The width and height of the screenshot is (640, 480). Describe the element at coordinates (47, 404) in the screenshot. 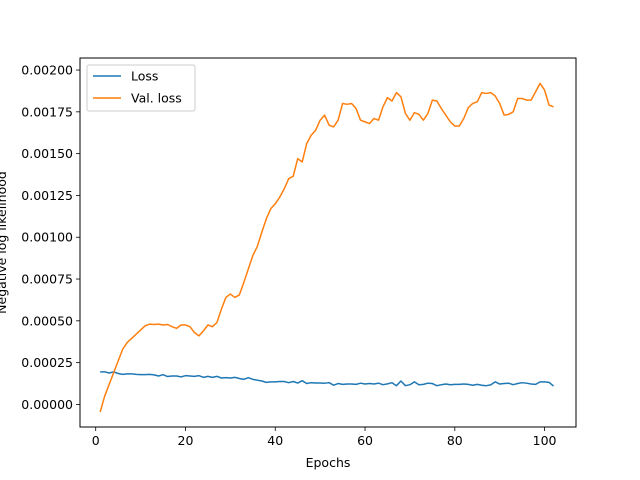

I see `y-tick-label: 0.00000` at that location.